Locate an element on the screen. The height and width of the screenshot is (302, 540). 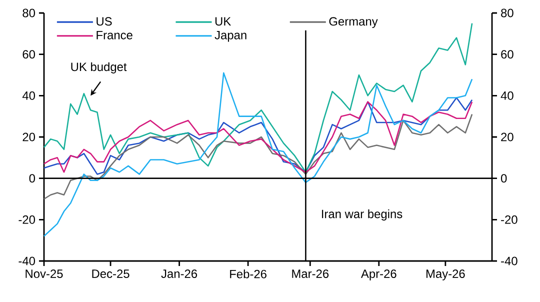
legend-label: US is located at coordinates (104, 21).